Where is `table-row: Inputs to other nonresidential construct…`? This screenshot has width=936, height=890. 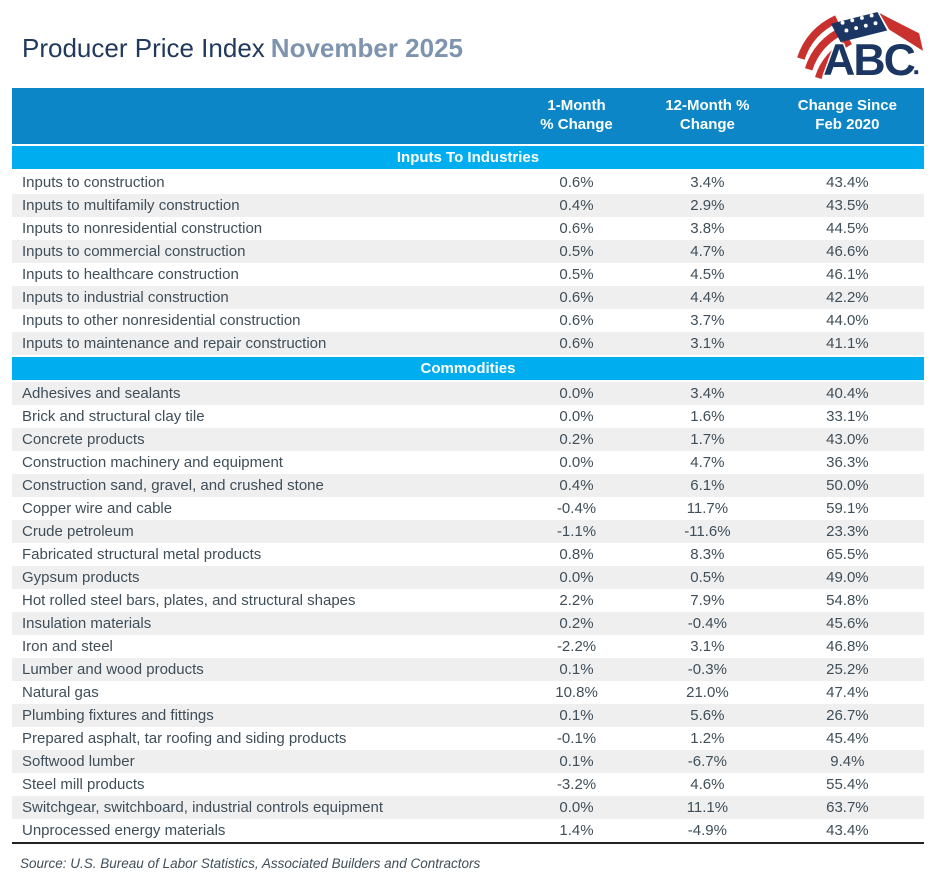 table-row: Inputs to other nonresidential construct… is located at coordinates (468, 320).